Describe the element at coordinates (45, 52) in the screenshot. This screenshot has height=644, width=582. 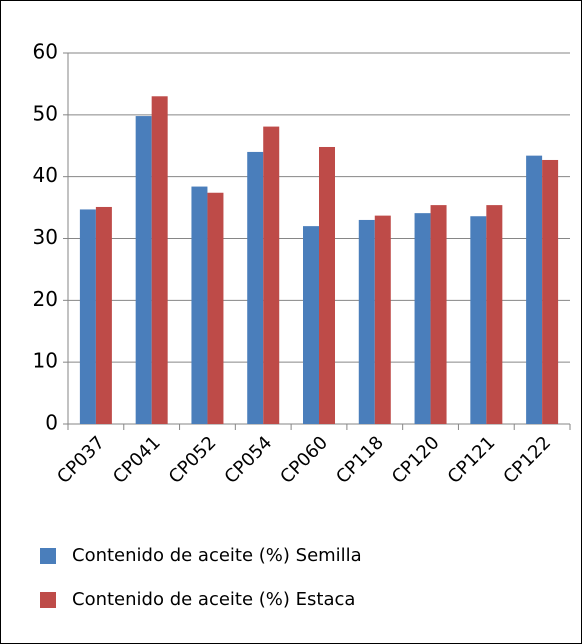
I see `y-tick-label: 60` at that location.